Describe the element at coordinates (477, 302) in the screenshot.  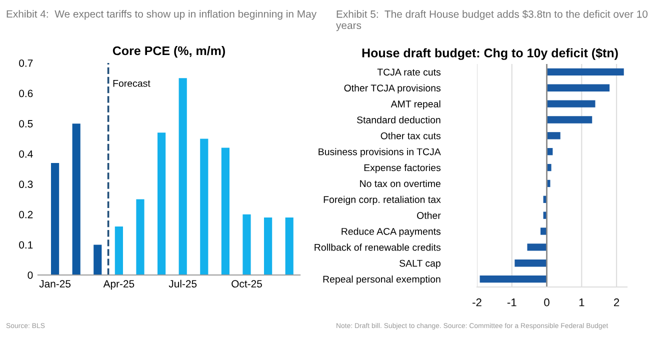
I see `x-tick-label: -2` at that location.